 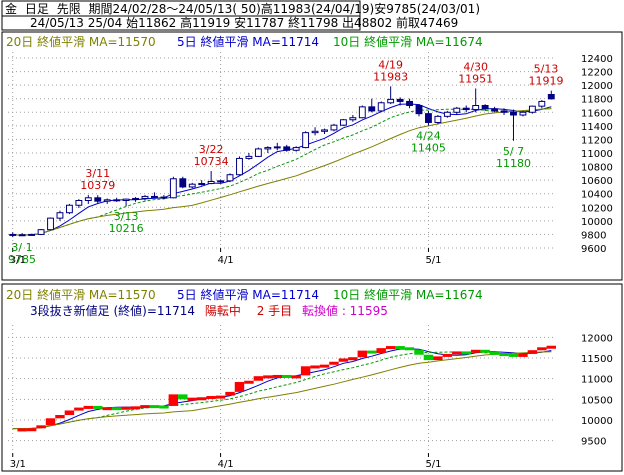 I want to click on price-y-tick-label: 10600, so click(x=597, y=181).